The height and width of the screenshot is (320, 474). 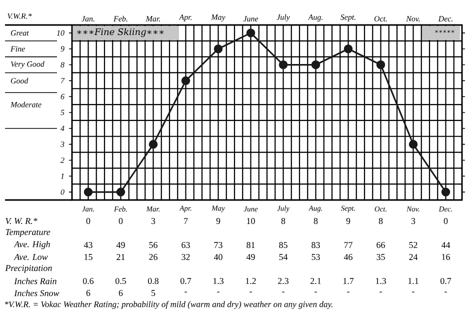 I want to click on text: Ave. High, so click(x=32, y=245).